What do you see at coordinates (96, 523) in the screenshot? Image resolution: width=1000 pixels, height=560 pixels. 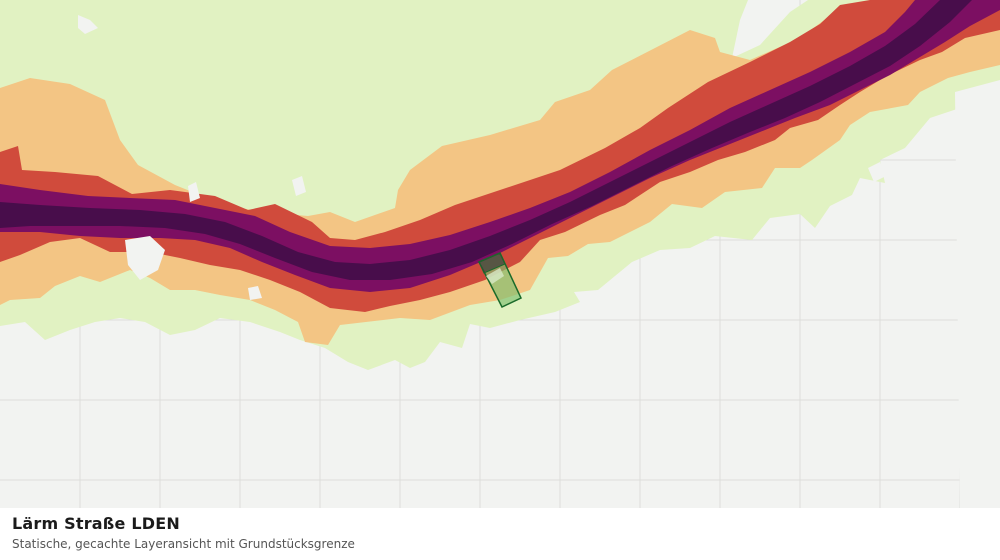 I see `layer-title: Lärm Straße LDEN` at bounding box center [96, 523].